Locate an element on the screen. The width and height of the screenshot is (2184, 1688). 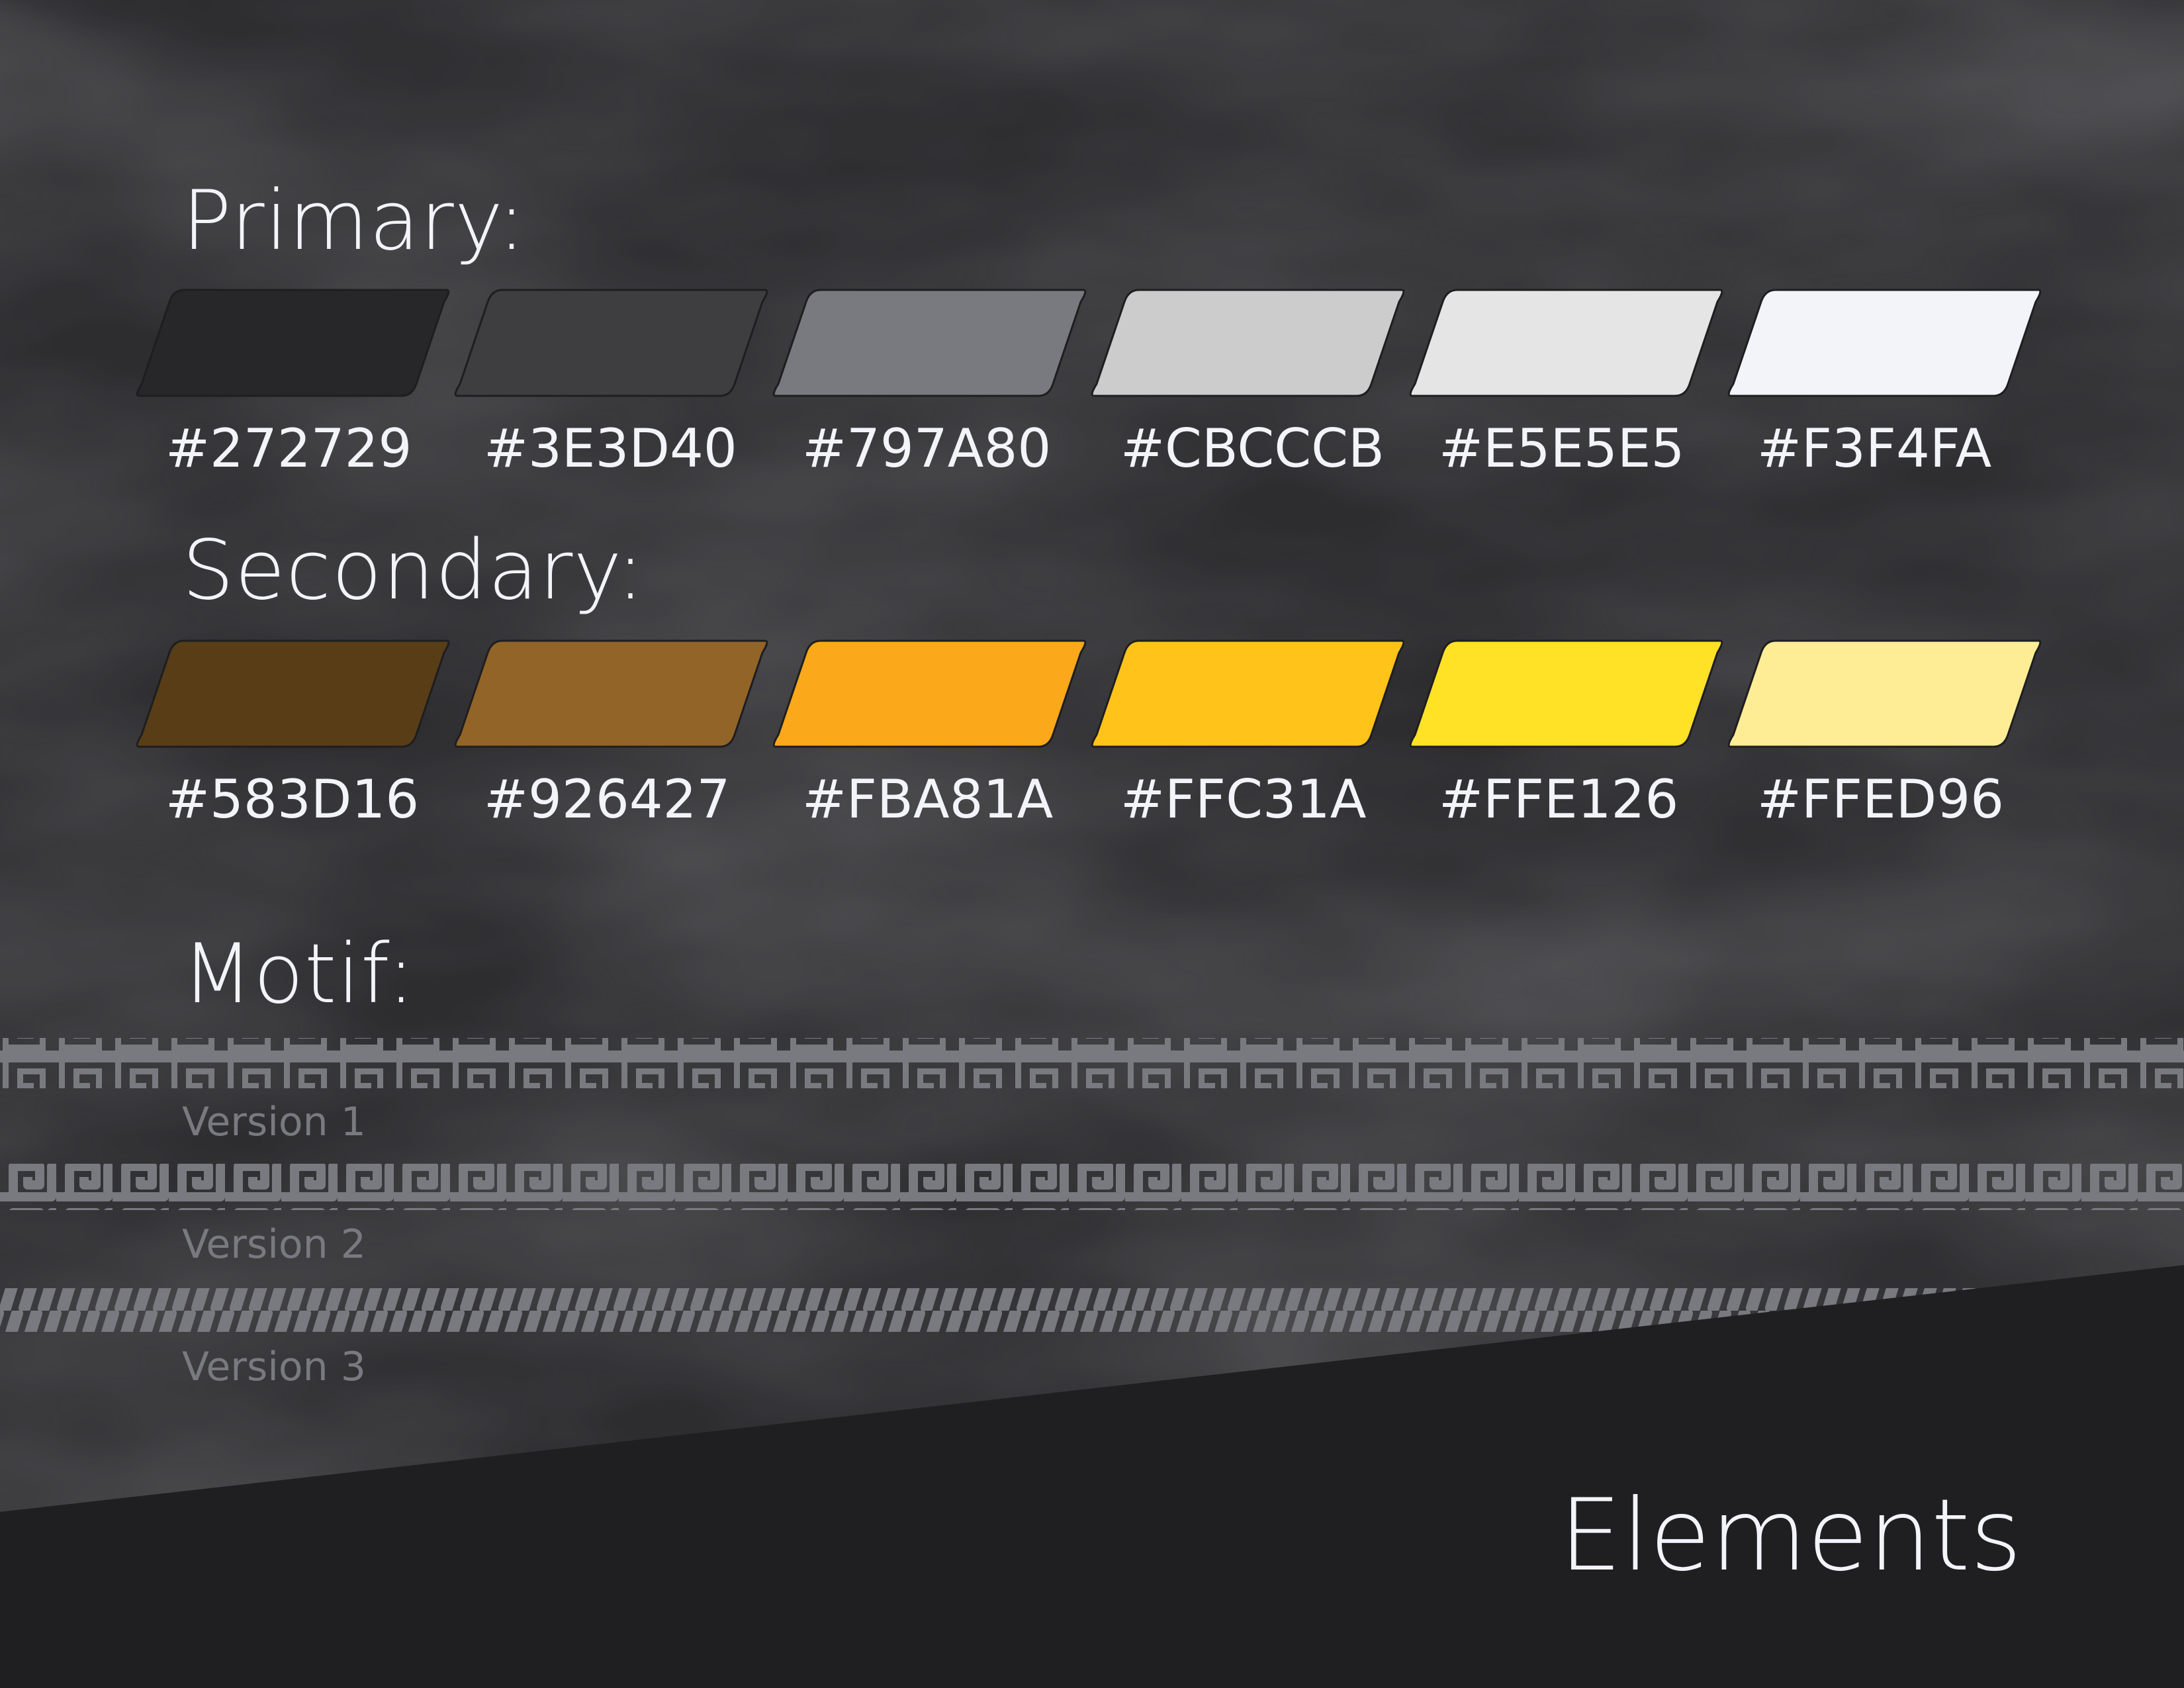
primary-swatches is located at coordinates (1089, 343).